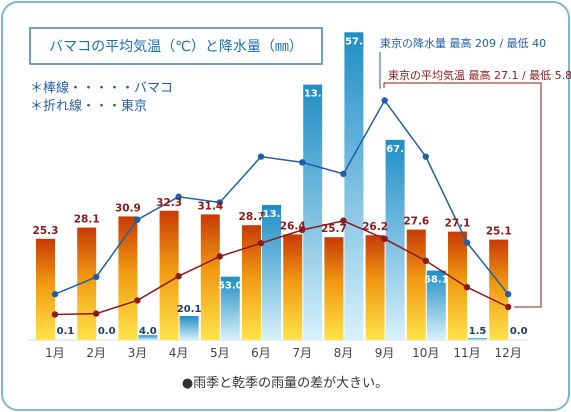 This screenshot has height=412, width=571. What do you see at coordinates (436, 280) in the screenshot?
I see `precip-label: 58.1` at bounding box center [436, 280].